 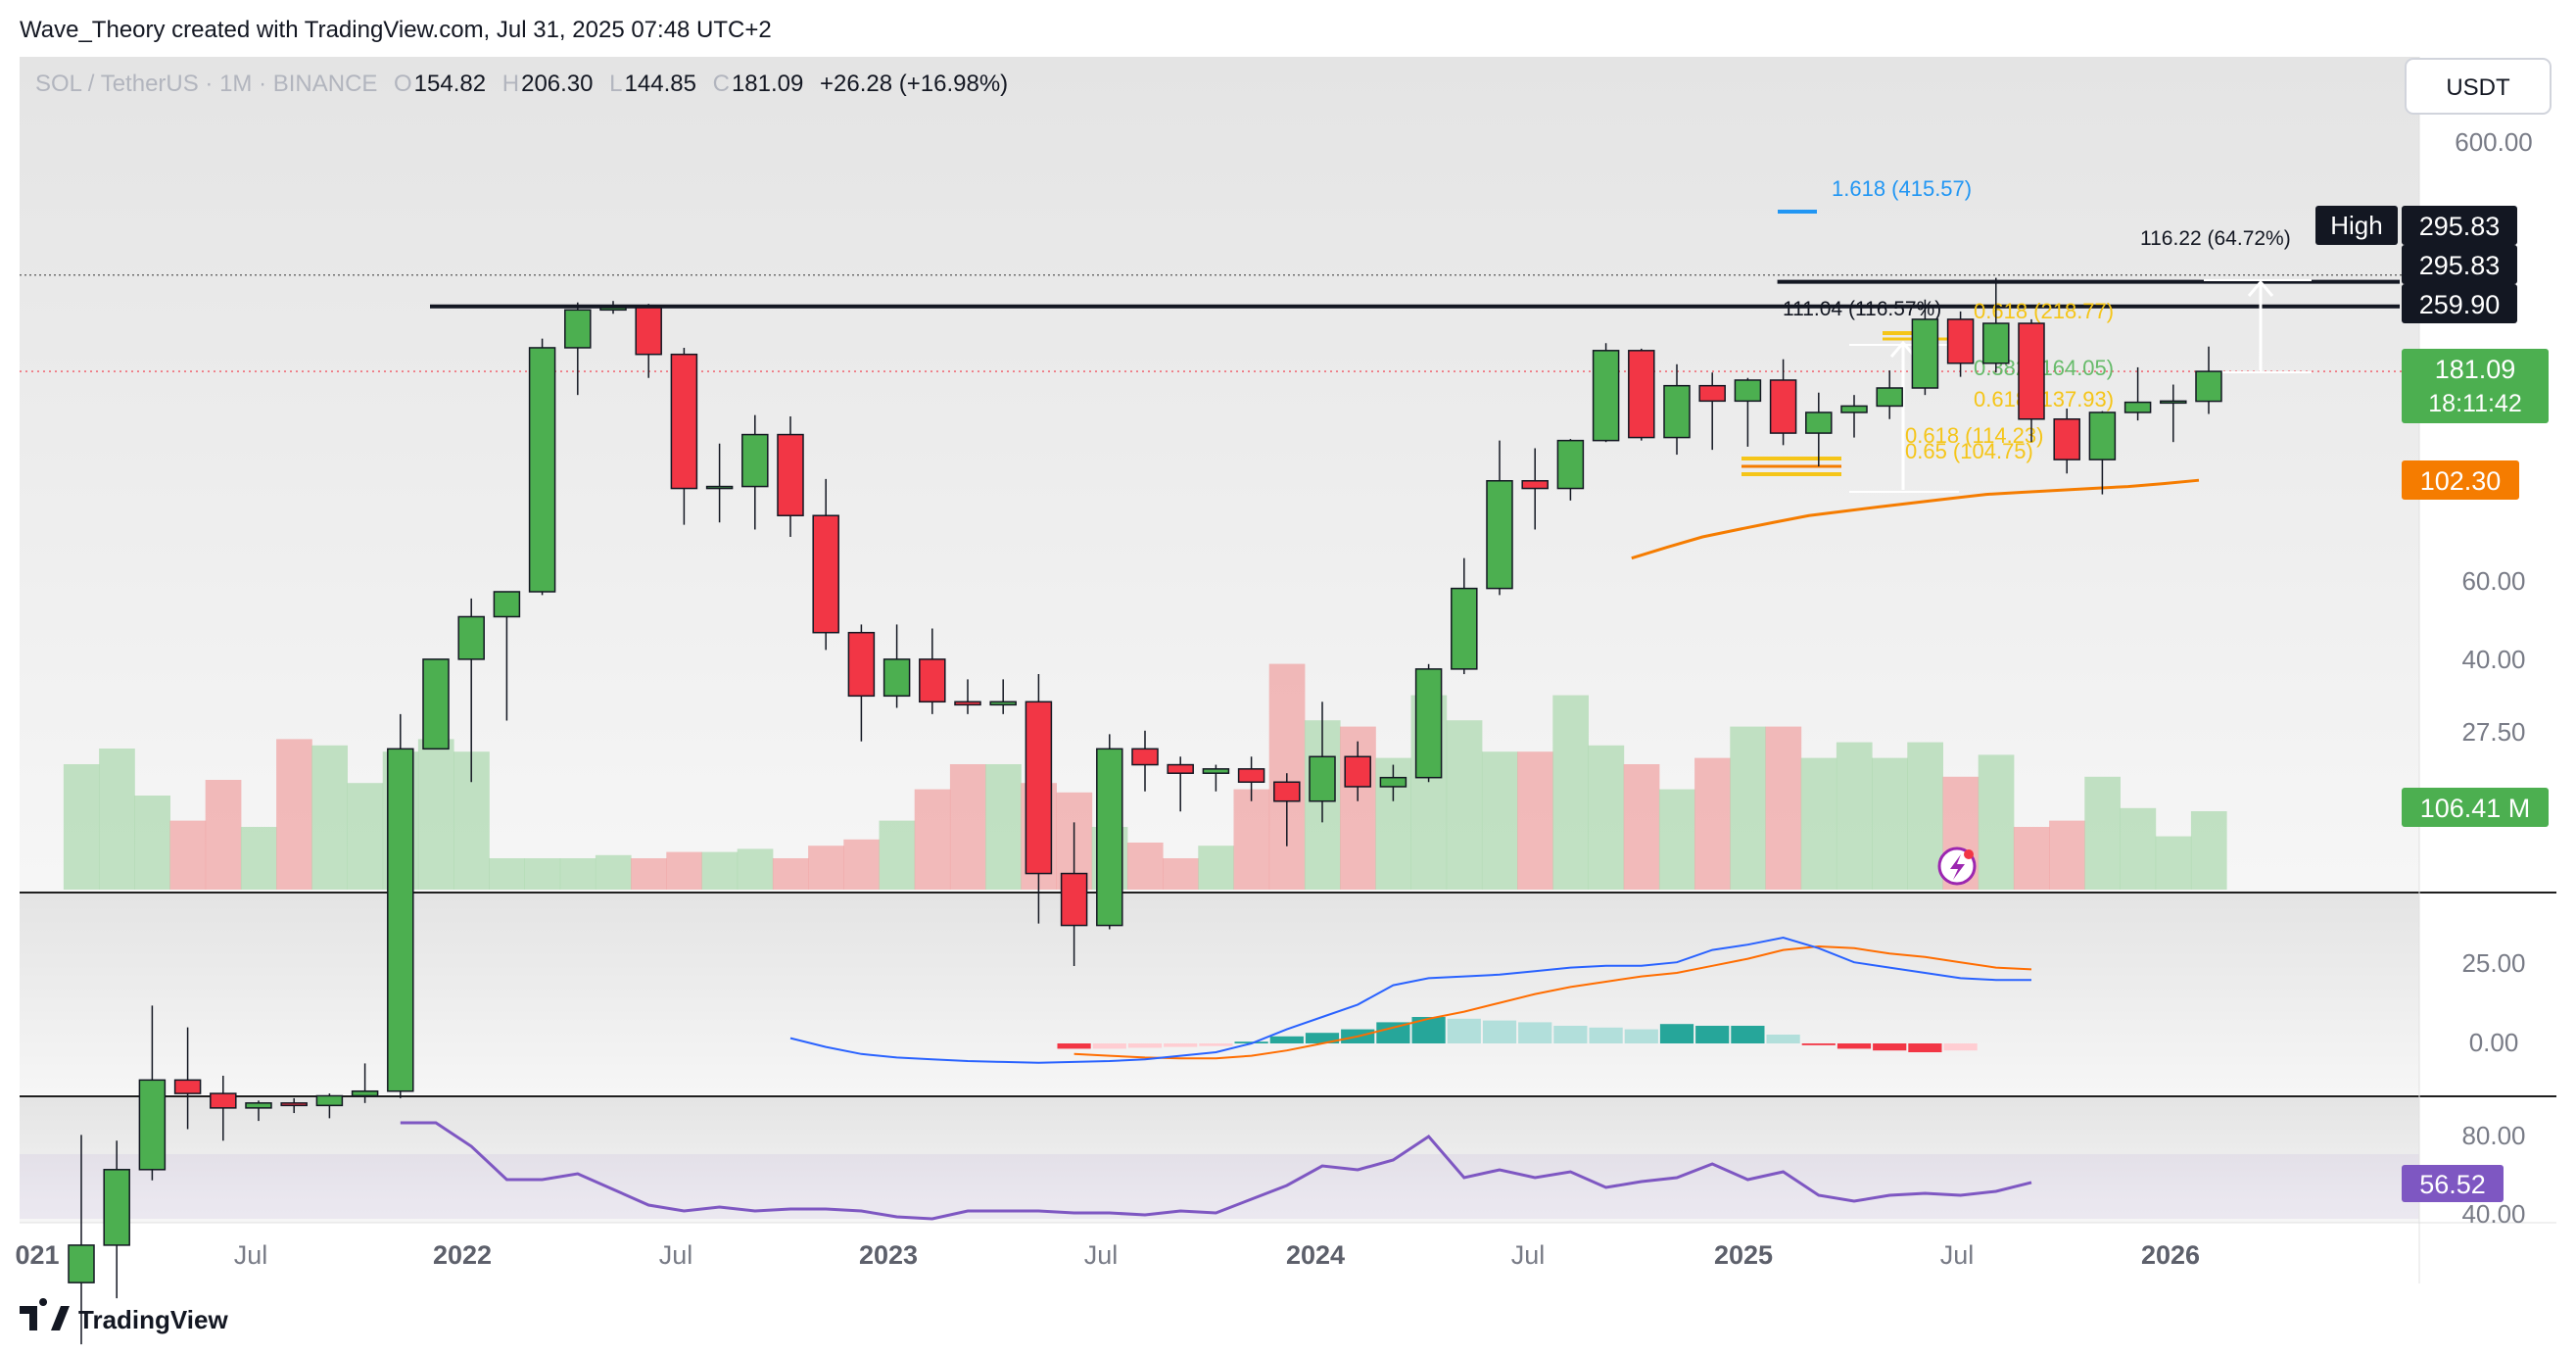 What do you see at coordinates (463, 1255) in the screenshot?
I see `time-axis-label: 2022` at bounding box center [463, 1255].